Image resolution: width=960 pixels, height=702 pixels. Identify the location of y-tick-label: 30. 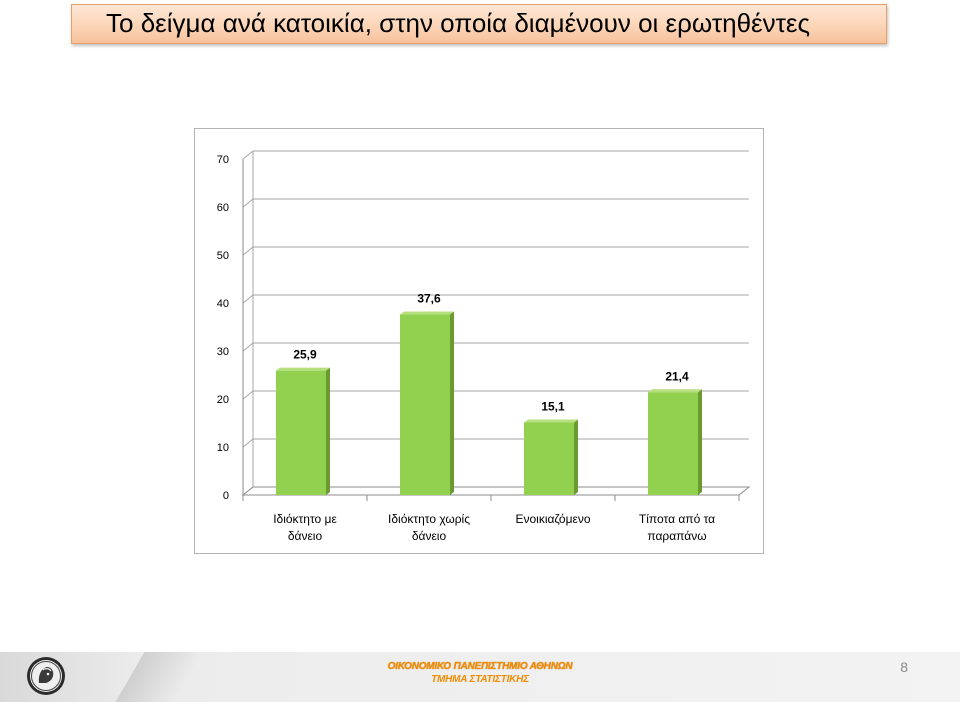
(223, 352).